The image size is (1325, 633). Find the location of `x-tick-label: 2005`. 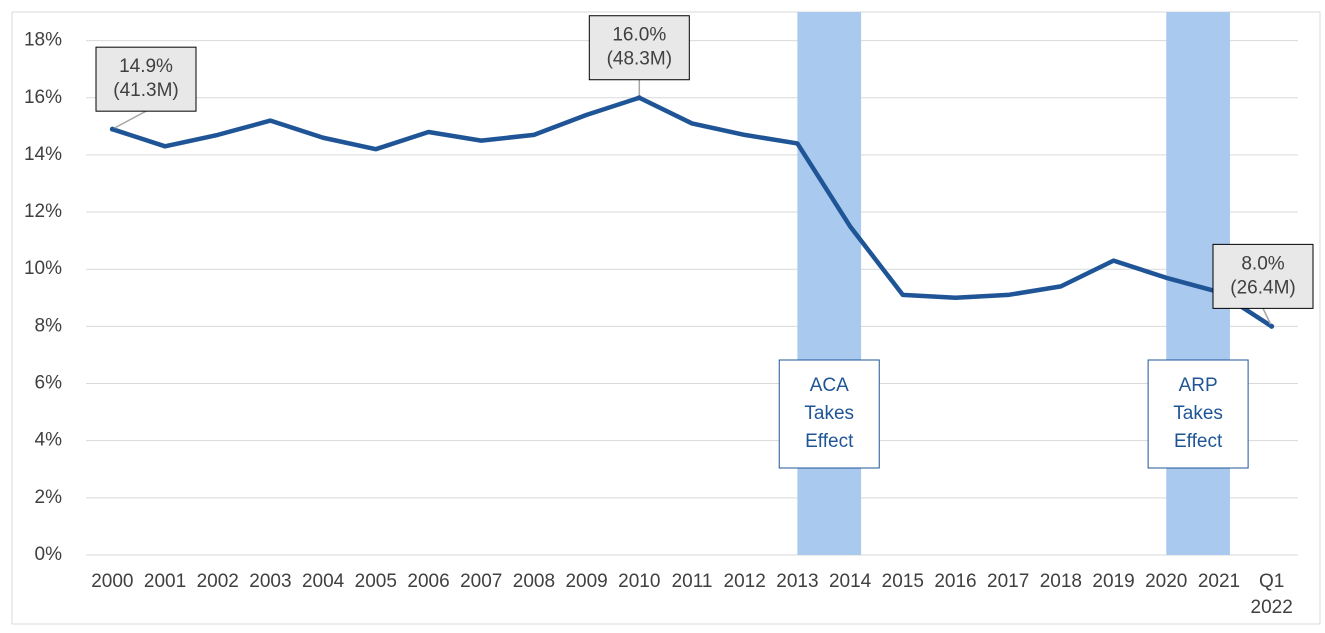

x-tick-label: 2005 is located at coordinates (376, 581).